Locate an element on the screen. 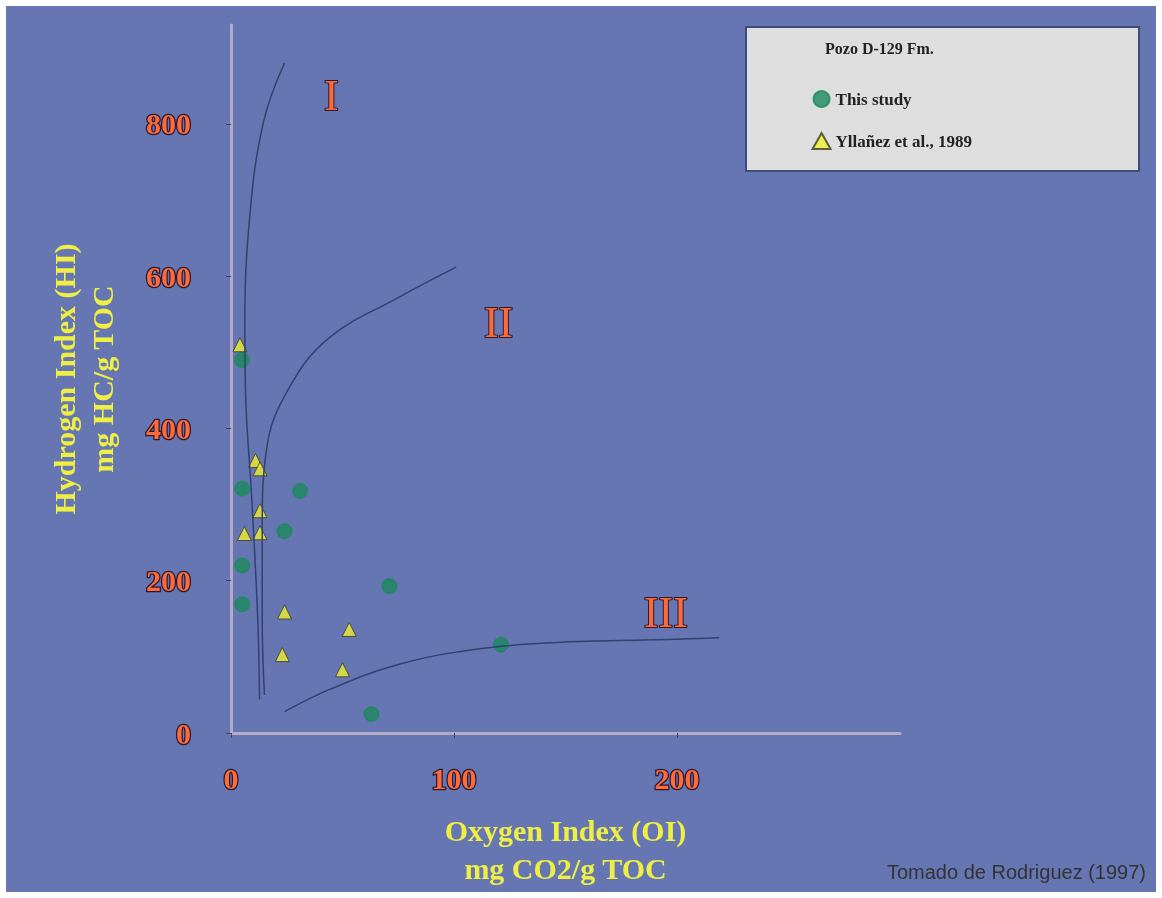 Image resolution: width=1162 pixels, height=898 pixels. y-tick-label: 200 is located at coordinates (168, 581).